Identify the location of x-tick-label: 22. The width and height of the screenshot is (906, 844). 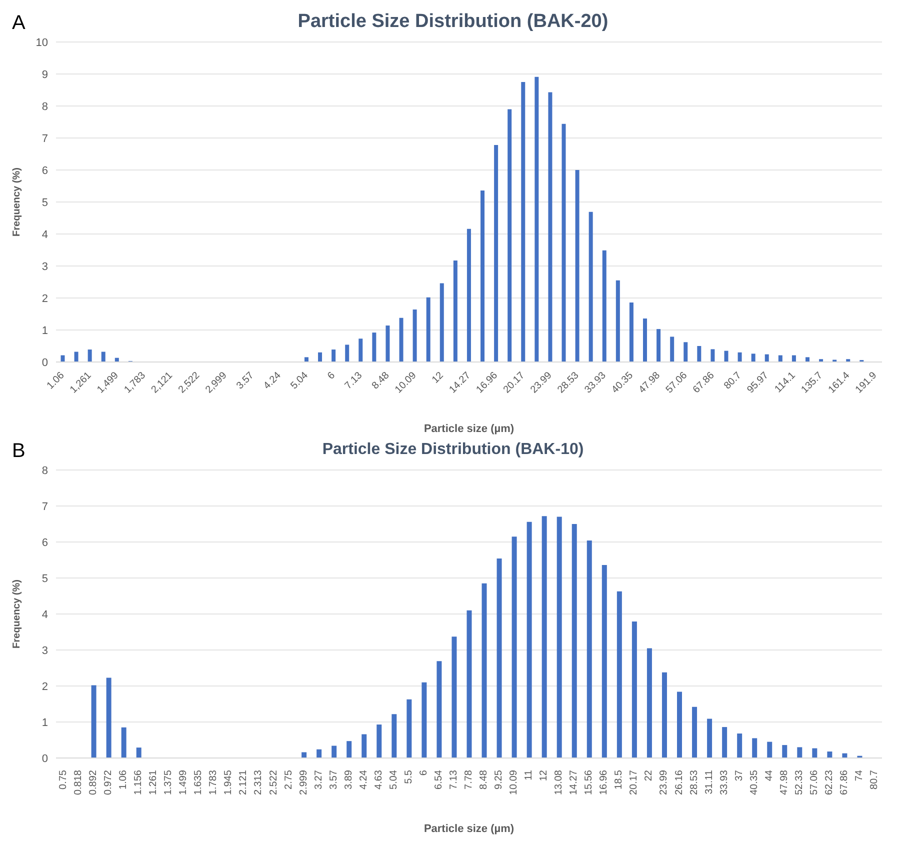
(649, 776).